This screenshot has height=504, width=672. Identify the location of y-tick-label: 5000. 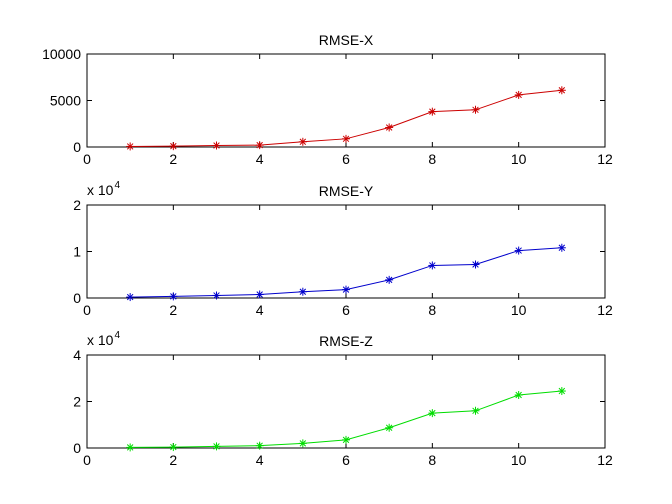
(65, 101).